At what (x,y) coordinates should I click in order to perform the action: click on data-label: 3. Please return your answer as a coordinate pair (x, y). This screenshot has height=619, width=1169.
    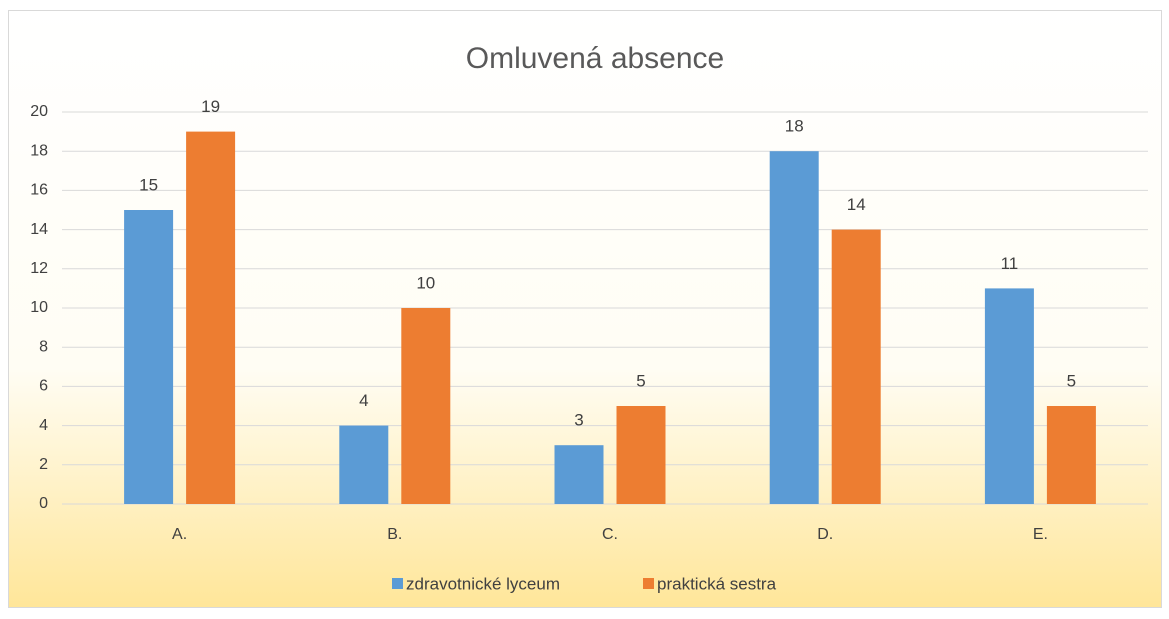
    Looking at the image, I should click on (578, 420).